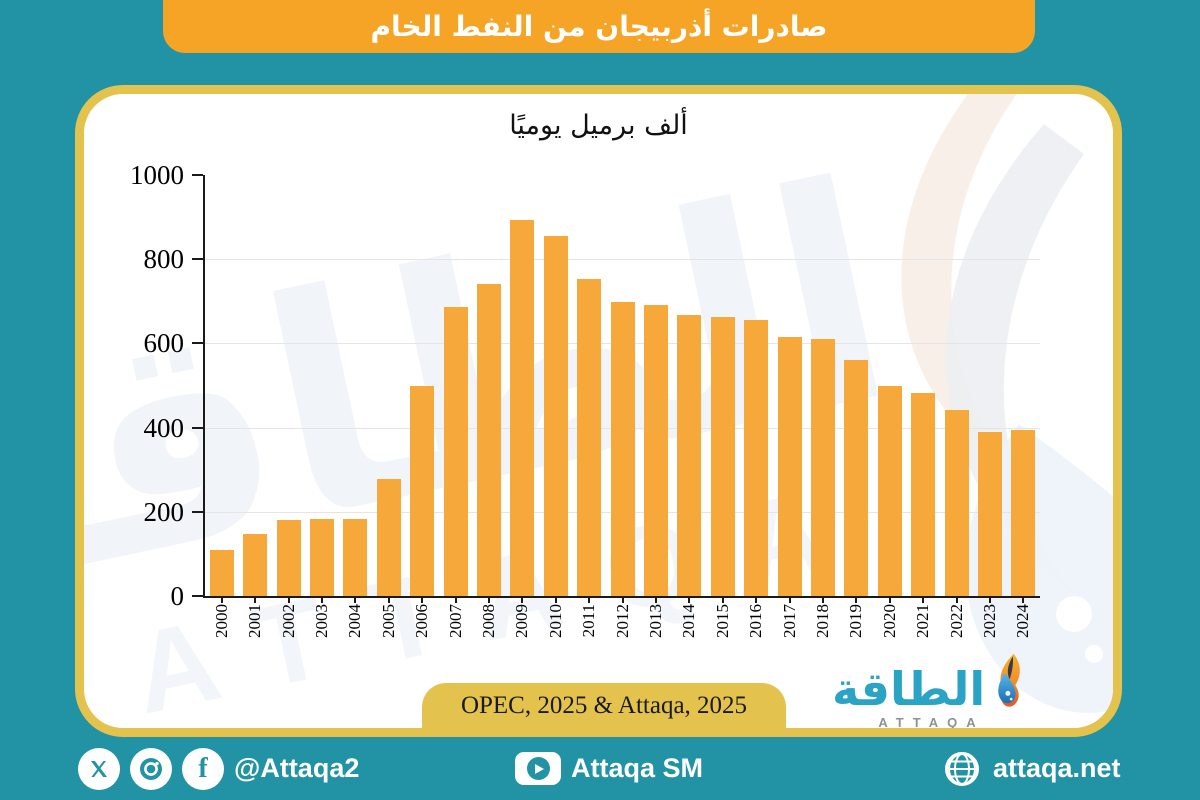 The height and width of the screenshot is (800, 1200). What do you see at coordinates (756, 621) in the screenshot?
I see `x-tick-label: 2016` at bounding box center [756, 621].